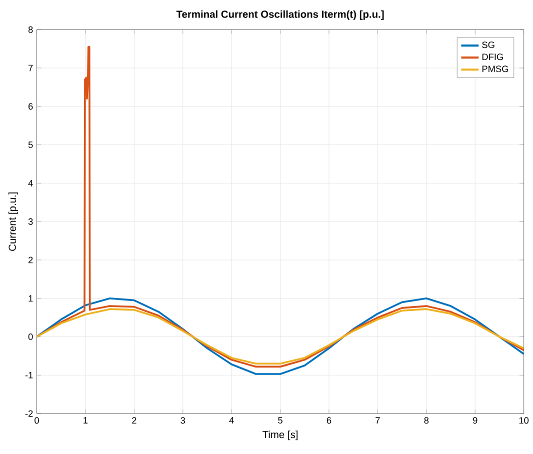 The height and width of the screenshot is (454, 533). I want to click on y-tick-label: 3, so click(30, 221).